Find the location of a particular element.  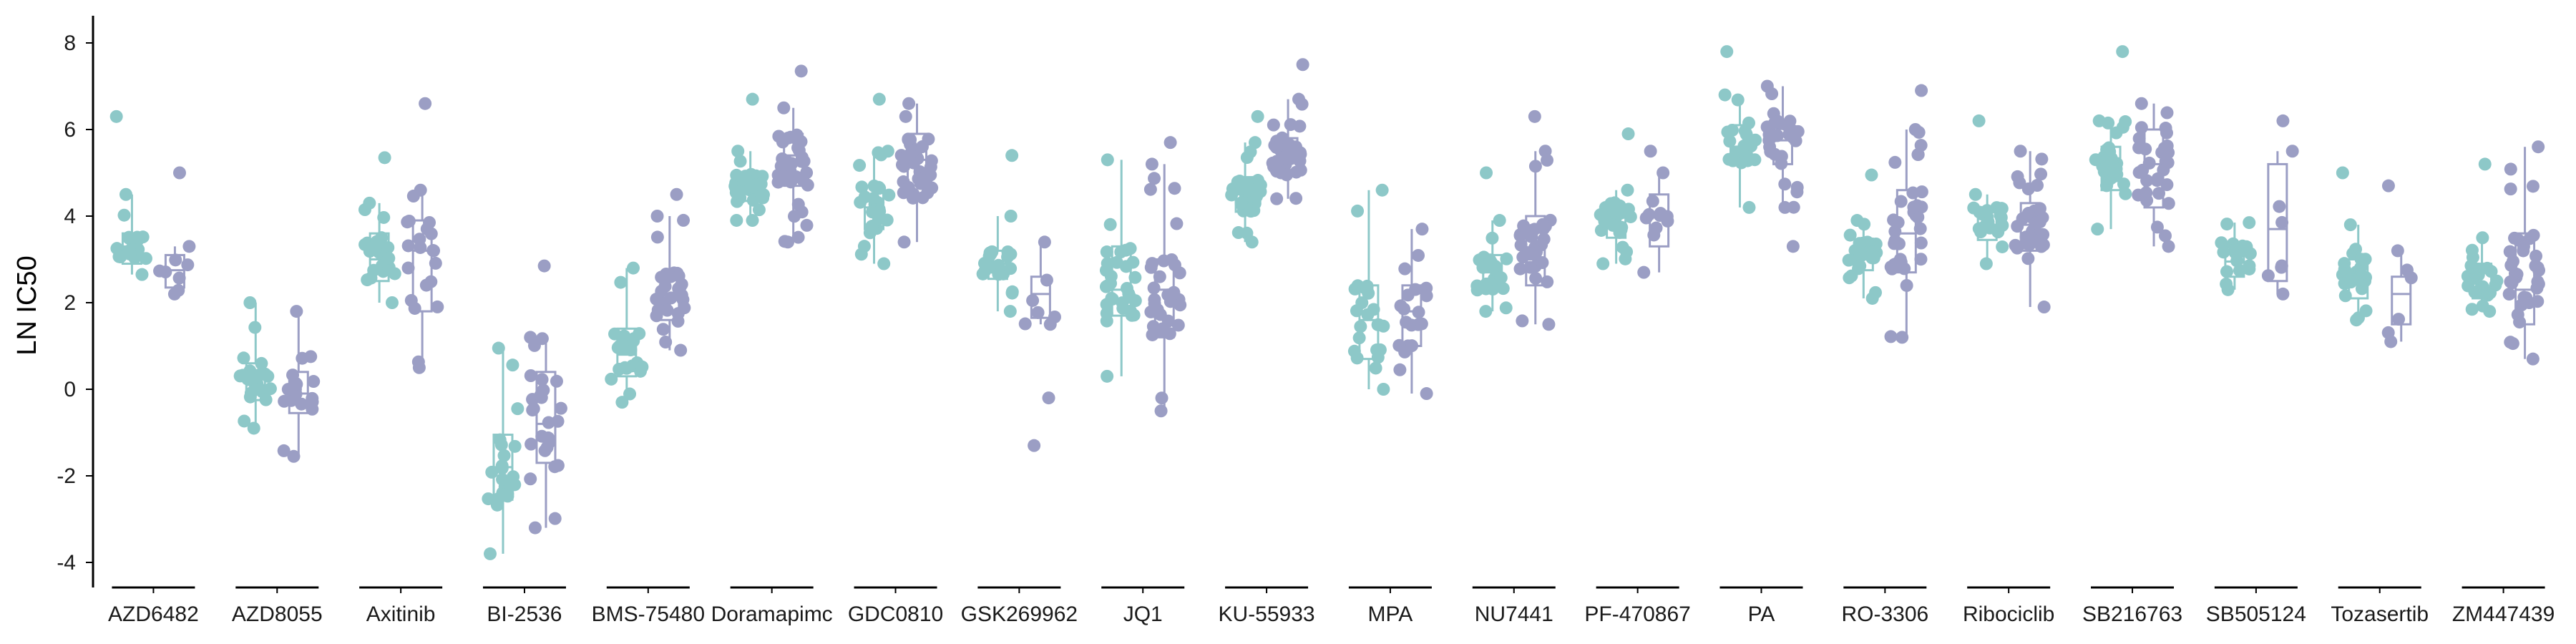

x-tick-label: AZD6482 is located at coordinates (153, 614).